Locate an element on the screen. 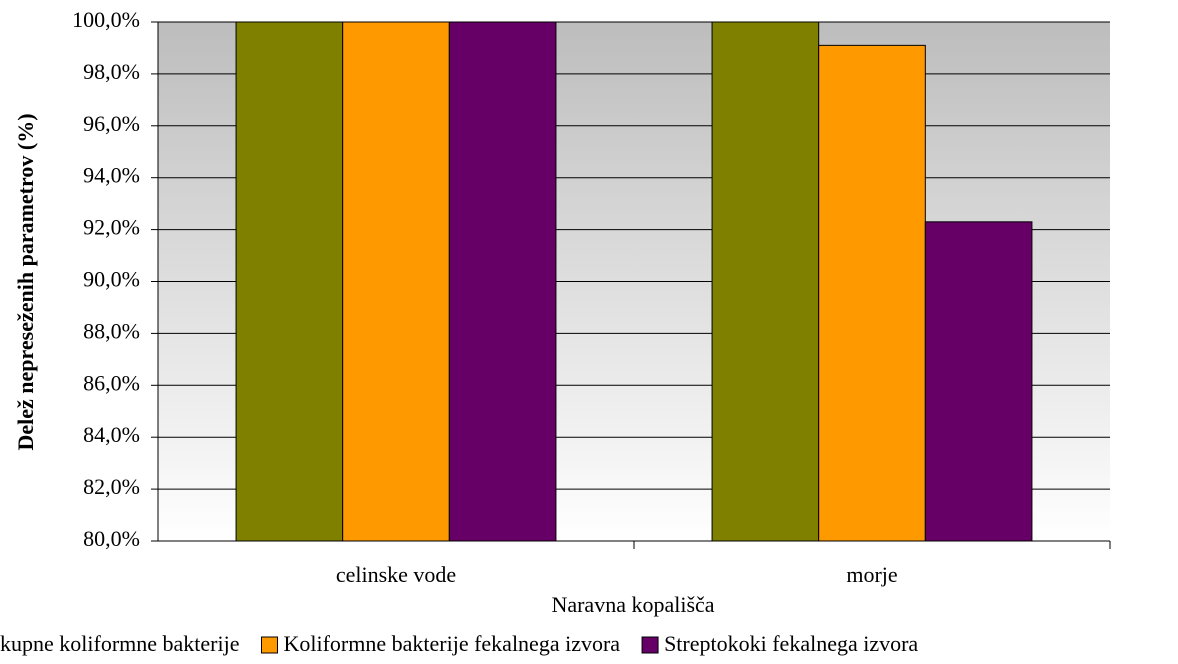 The image size is (1178, 664). y-tick-label: 92,0% is located at coordinates (111, 227).